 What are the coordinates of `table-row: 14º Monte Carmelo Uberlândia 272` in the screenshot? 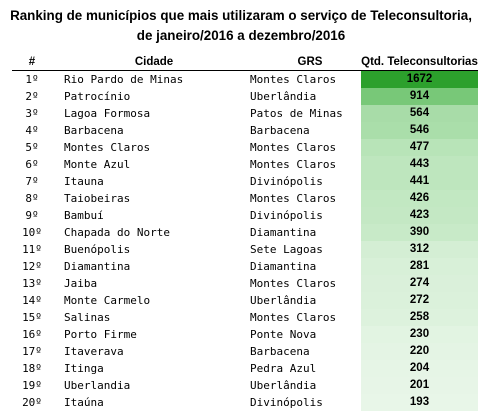 It's located at (245, 300).